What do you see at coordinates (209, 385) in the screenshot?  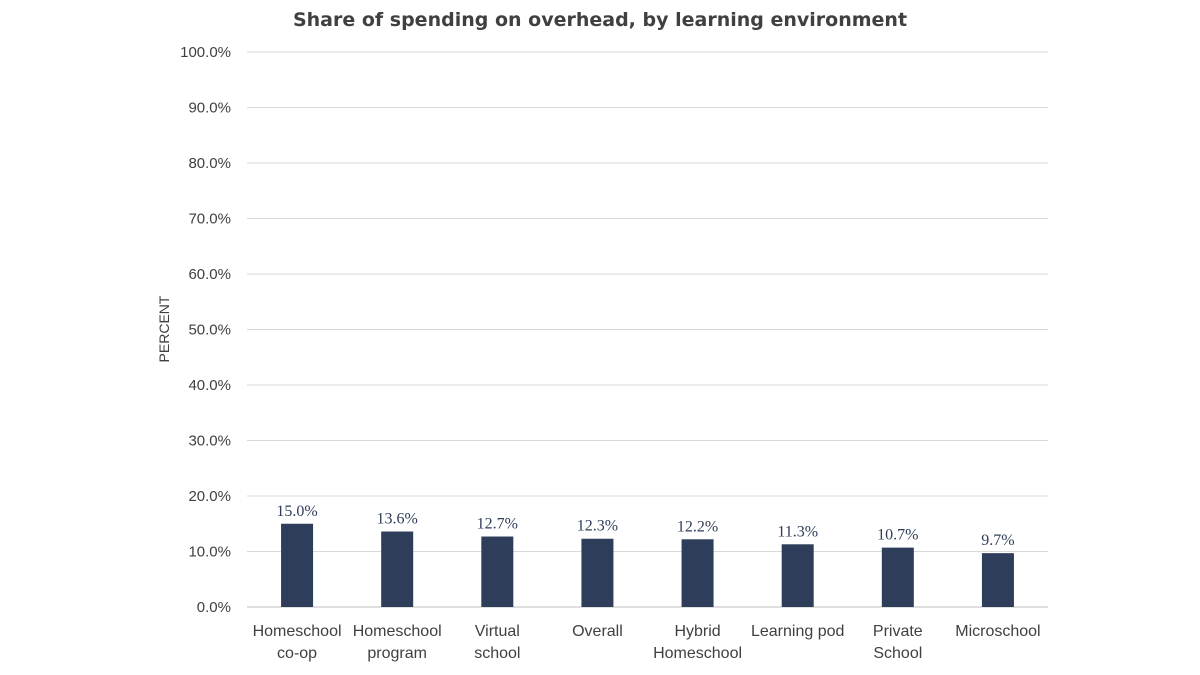 I see `y-tick-label: 40.0%` at bounding box center [209, 385].